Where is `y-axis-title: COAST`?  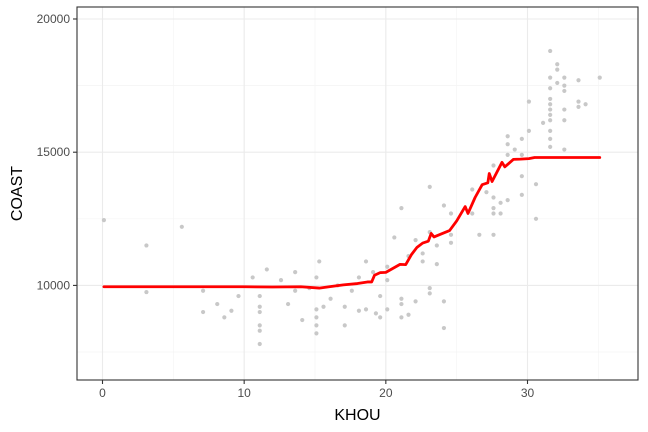 y-axis-title: COAST is located at coordinates (17, 193).